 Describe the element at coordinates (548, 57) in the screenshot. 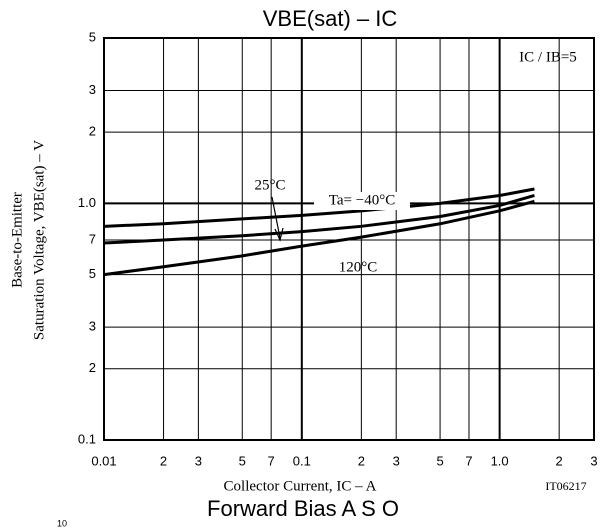

I see `condition-label: IC / IB=5` at that location.